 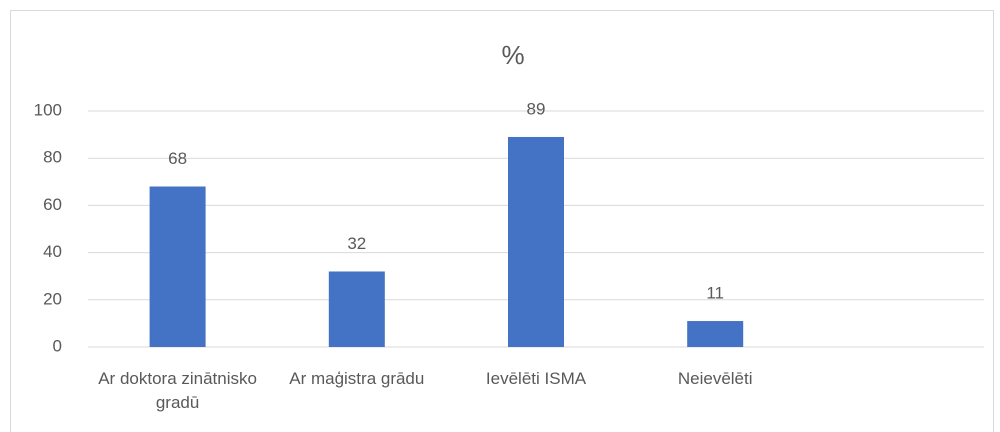 What do you see at coordinates (536, 108) in the screenshot?
I see `data-label: 89` at bounding box center [536, 108].